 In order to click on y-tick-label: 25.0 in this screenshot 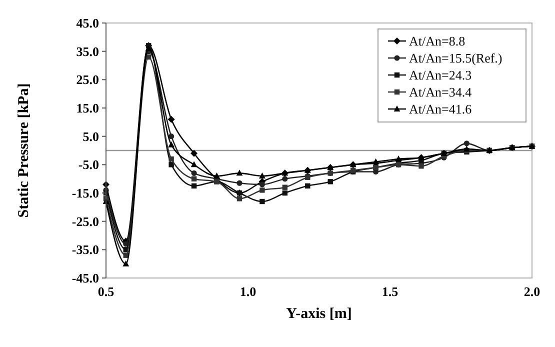, I will do `click(87, 80)`.